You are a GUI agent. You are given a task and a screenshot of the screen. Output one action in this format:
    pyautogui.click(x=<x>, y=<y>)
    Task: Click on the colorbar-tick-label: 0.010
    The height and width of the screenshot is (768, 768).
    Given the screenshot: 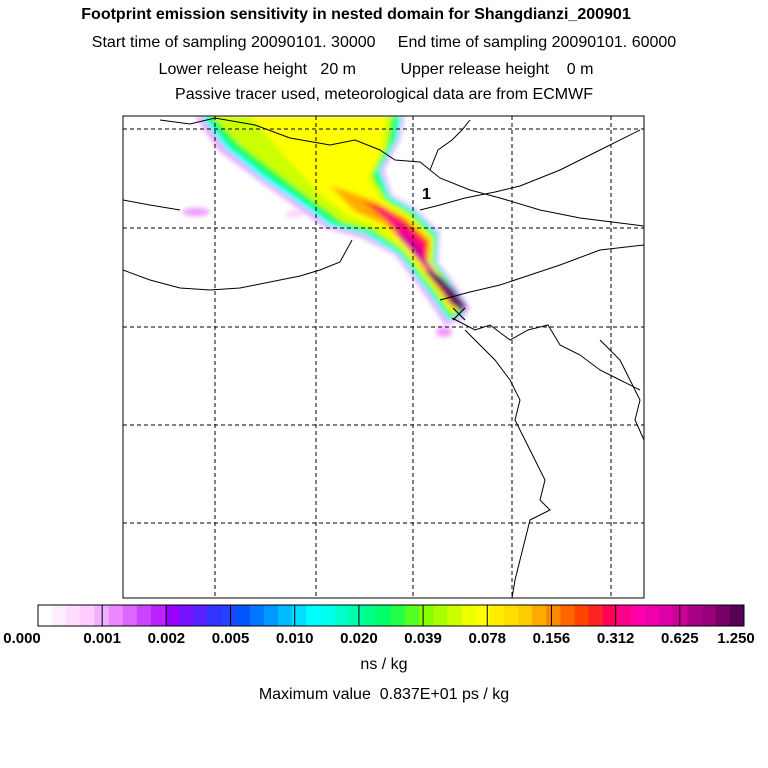 What is the action you would take?
    pyautogui.click(x=294, y=638)
    